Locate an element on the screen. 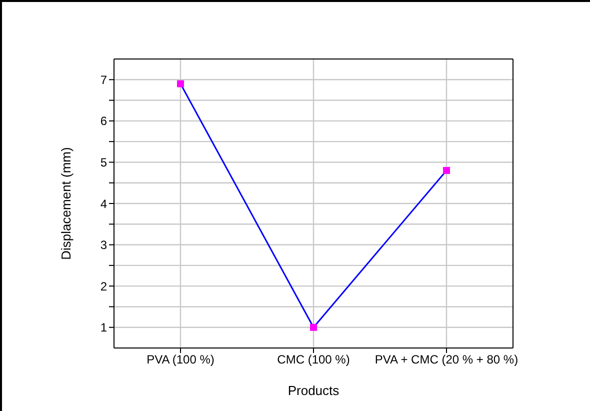 Image resolution: width=590 pixels, height=411 pixels. x-tick-label: PVA (100 %) is located at coordinates (180, 359).